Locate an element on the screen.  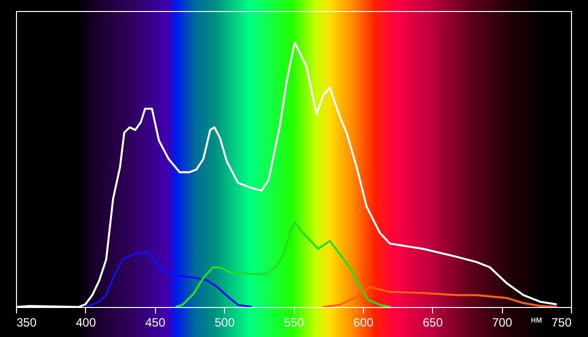
x-tick-label: 500 is located at coordinates (224, 323).